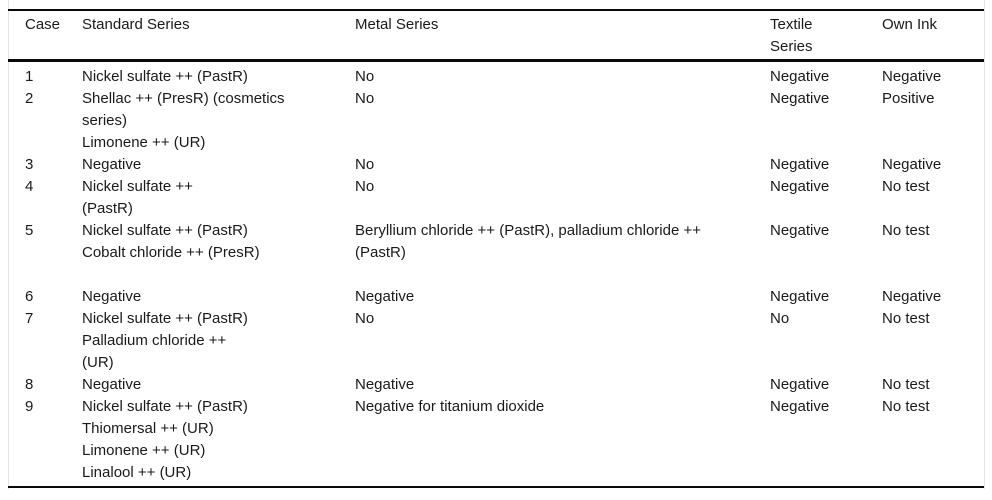 This screenshot has width=992, height=500. What do you see at coordinates (933, 36) in the screenshot?
I see `column-header-own-ink: Own Ink` at bounding box center [933, 36].